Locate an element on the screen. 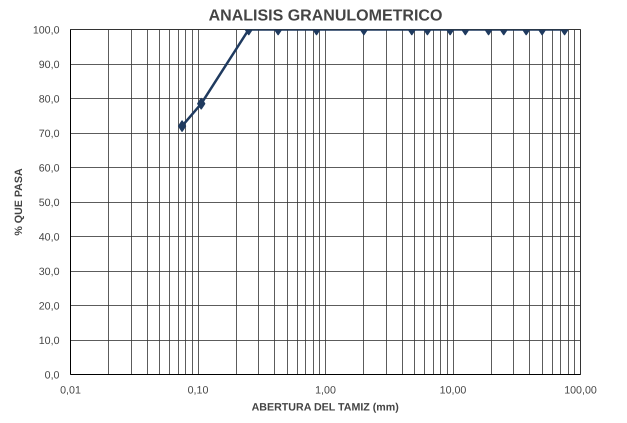 This screenshot has width=627, height=423. y-tick-label: 20,0 is located at coordinates (49, 306).